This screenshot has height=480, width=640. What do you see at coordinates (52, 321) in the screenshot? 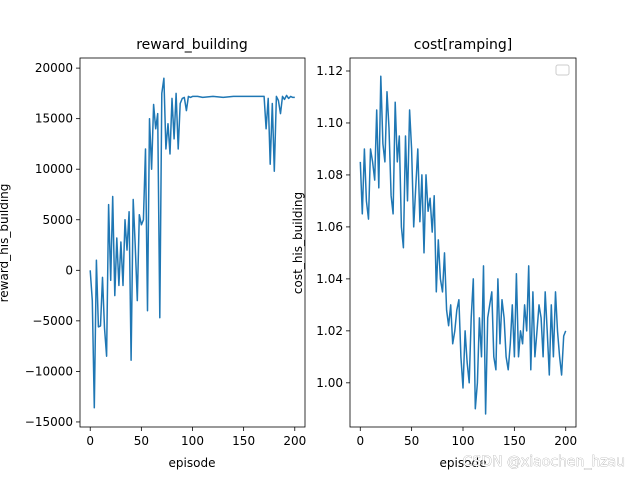
I see `y-tick-label: −5000` at bounding box center [52, 321].